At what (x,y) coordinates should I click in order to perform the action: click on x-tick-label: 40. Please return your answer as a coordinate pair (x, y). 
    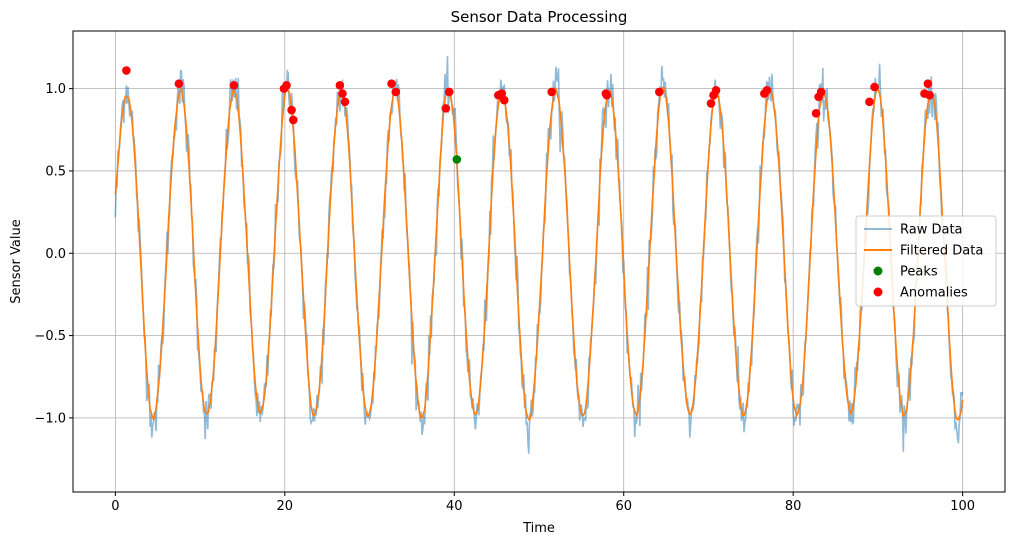
    Looking at the image, I should click on (454, 506).